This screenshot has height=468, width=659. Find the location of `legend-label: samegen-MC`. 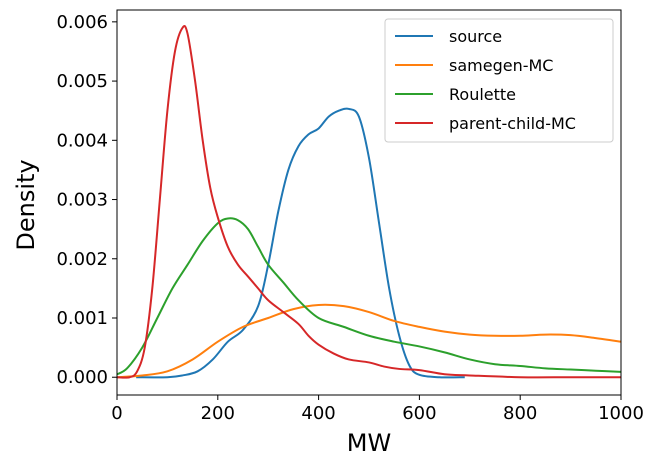

legend-label: samegen-MC is located at coordinates (501, 65).